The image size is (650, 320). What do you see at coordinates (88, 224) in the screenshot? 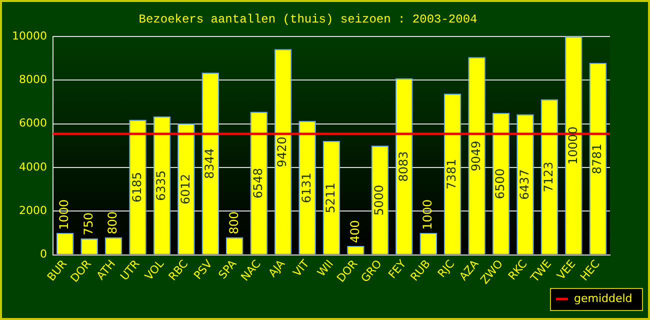
I see `data-label: 750` at bounding box center [88, 224].